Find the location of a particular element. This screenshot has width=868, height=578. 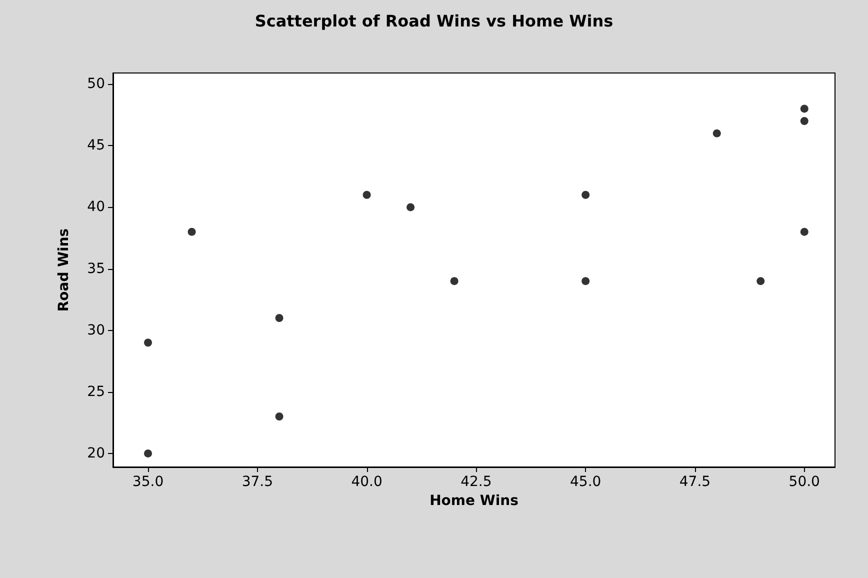

x-tick-label: 37.5 is located at coordinates (257, 482).